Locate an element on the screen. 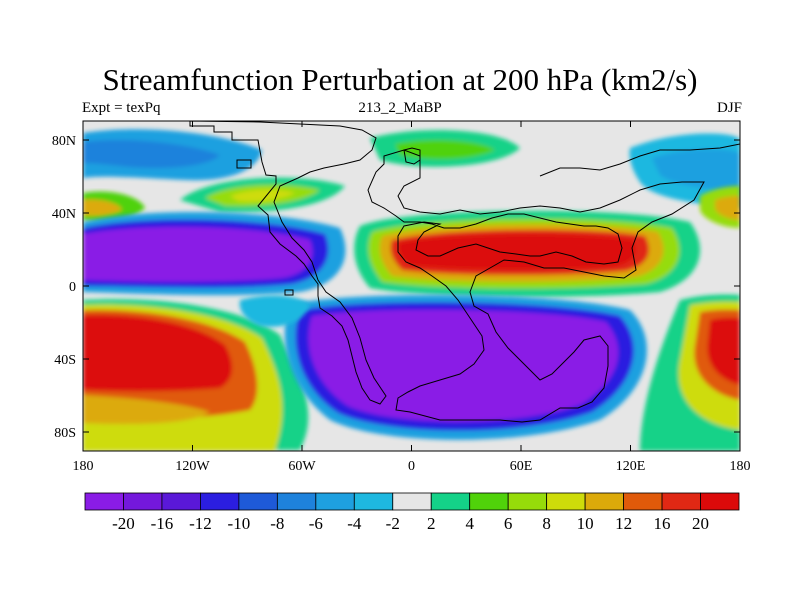 The height and width of the screenshot is (600, 800). colorbar-label: -8 is located at coordinates (277, 523).